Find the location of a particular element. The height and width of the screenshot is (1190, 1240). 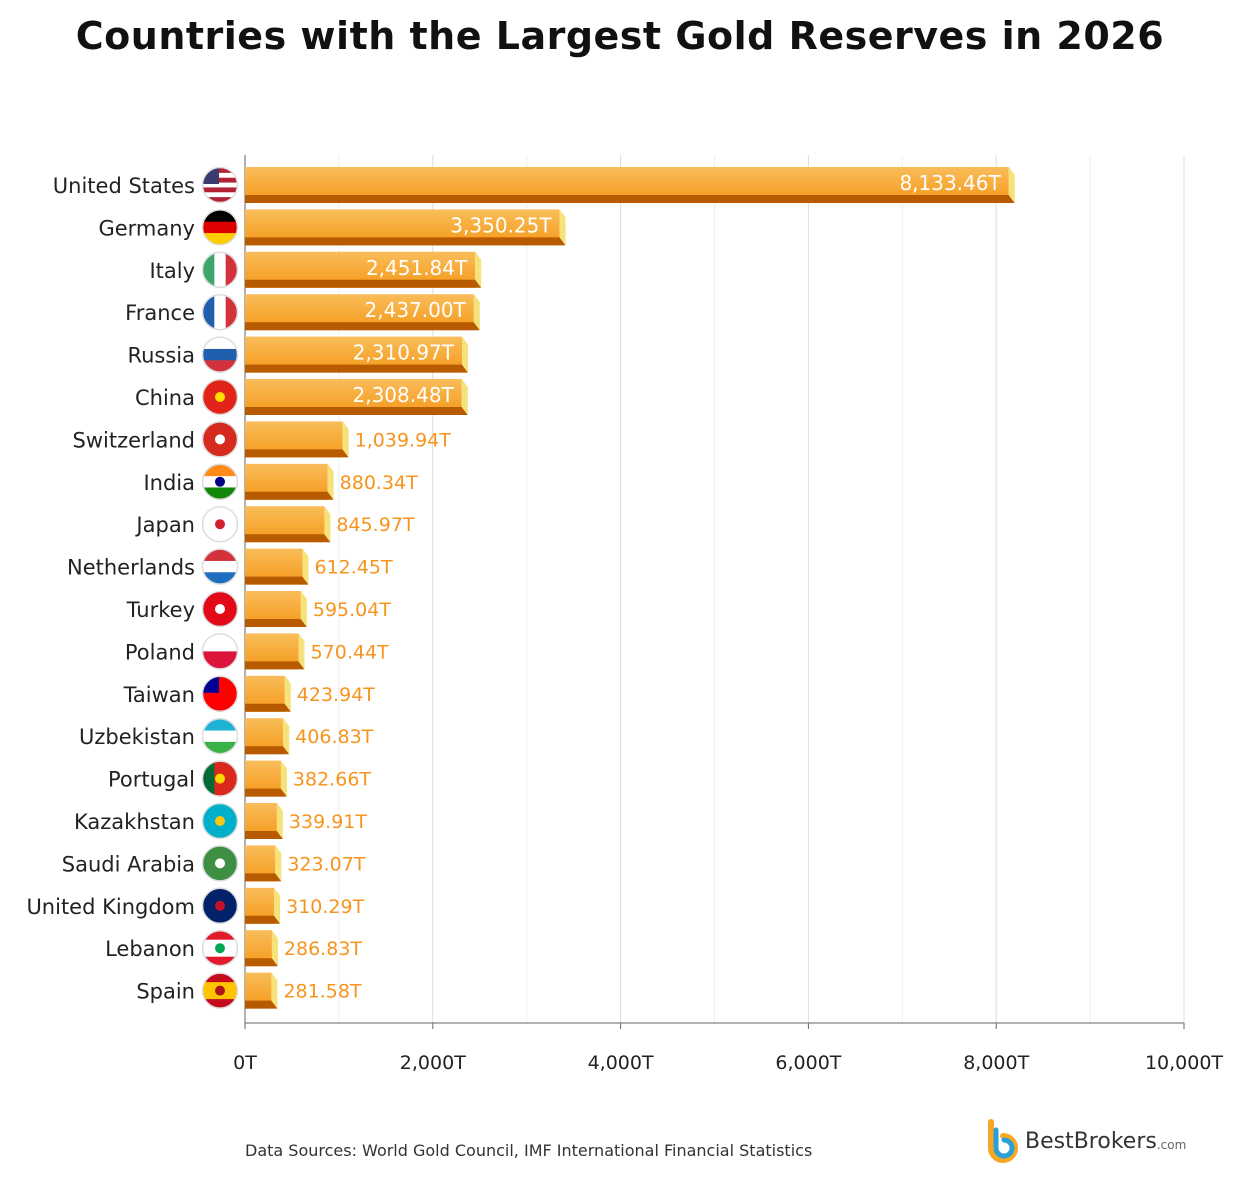

logo-suffix: .com is located at coordinates (1171, 1145).